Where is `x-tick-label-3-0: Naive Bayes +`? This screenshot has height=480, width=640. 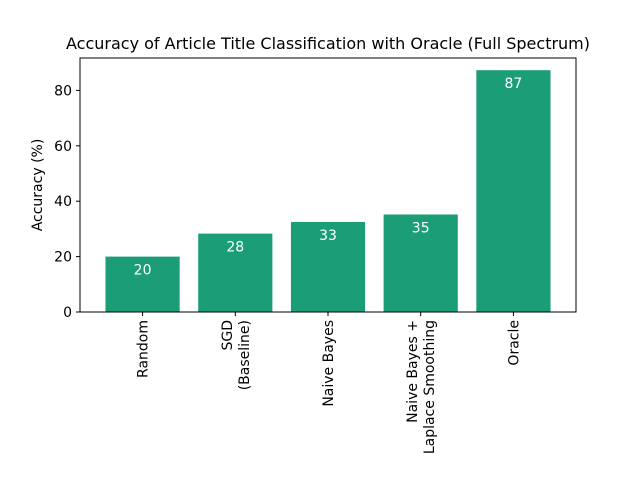 x-tick-label-3-0: Naive Bayes + is located at coordinates (413, 371).